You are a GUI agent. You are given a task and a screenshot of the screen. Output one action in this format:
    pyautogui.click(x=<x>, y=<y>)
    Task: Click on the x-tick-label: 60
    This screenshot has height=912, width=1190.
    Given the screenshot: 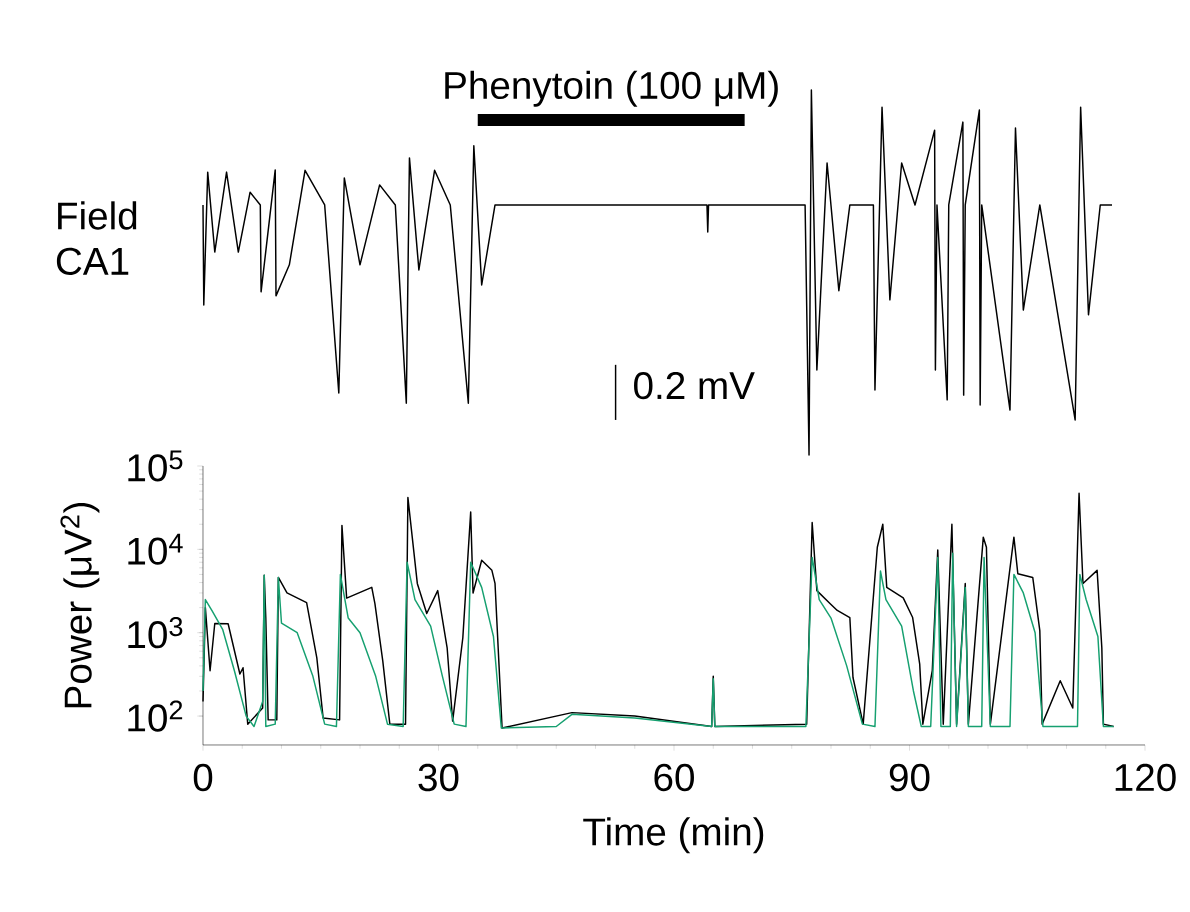 What is the action you would take?
    pyautogui.click(x=674, y=777)
    